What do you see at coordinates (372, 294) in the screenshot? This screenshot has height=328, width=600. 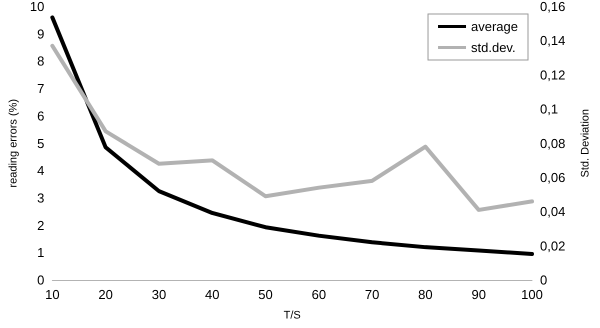 I see `x-tick-label: 70` at bounding box center [372, 294].